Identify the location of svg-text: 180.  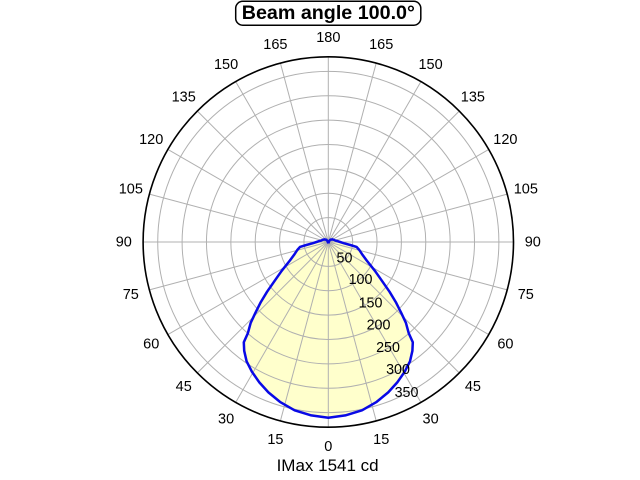
(328, 38).